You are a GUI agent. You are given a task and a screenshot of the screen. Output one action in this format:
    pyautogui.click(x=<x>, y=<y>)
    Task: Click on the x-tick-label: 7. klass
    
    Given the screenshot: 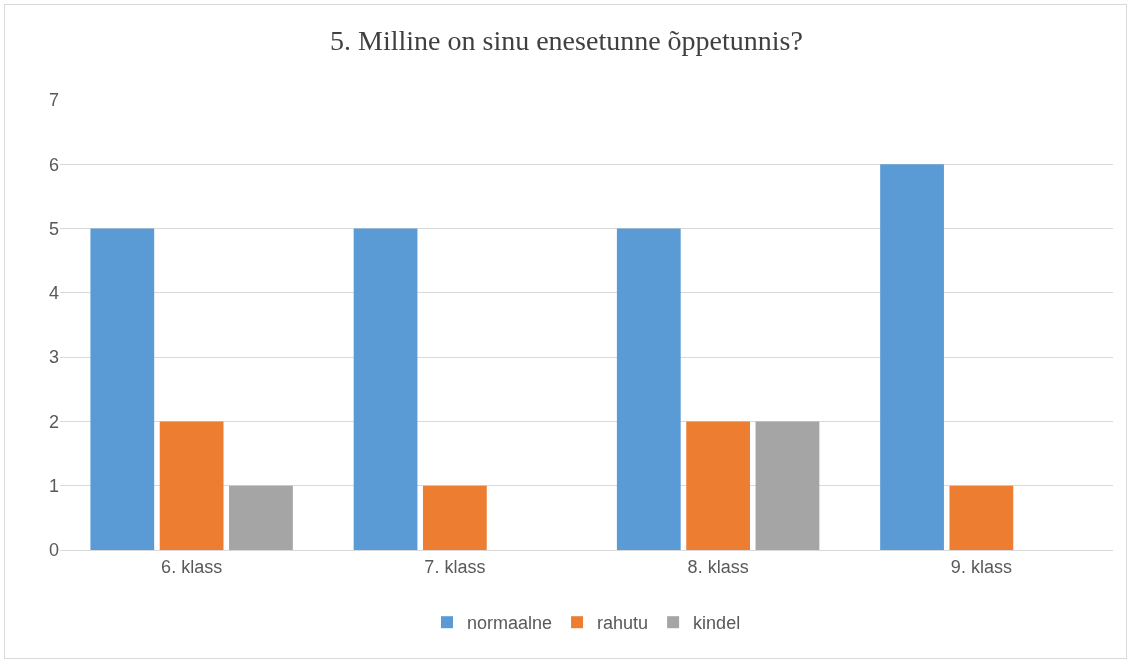 What is the action you would take?
    pyautogui.click(x=455, y=566)
    